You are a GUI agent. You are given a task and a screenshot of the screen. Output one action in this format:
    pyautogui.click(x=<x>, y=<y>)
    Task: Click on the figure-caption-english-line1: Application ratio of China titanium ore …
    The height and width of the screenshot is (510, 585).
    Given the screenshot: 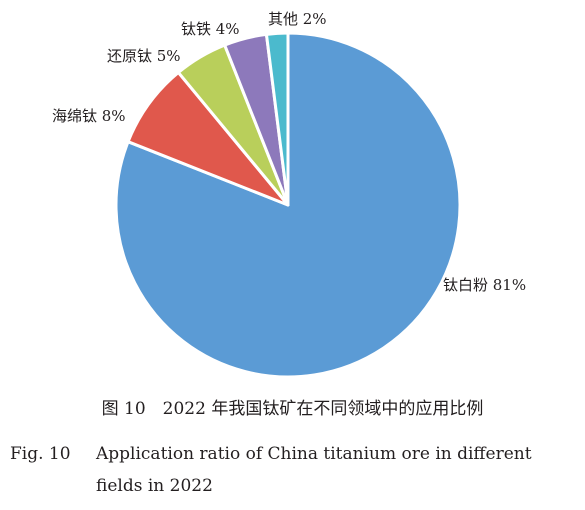 What is the action you would take?
    pyautogui.click(x=314, y=454)
    